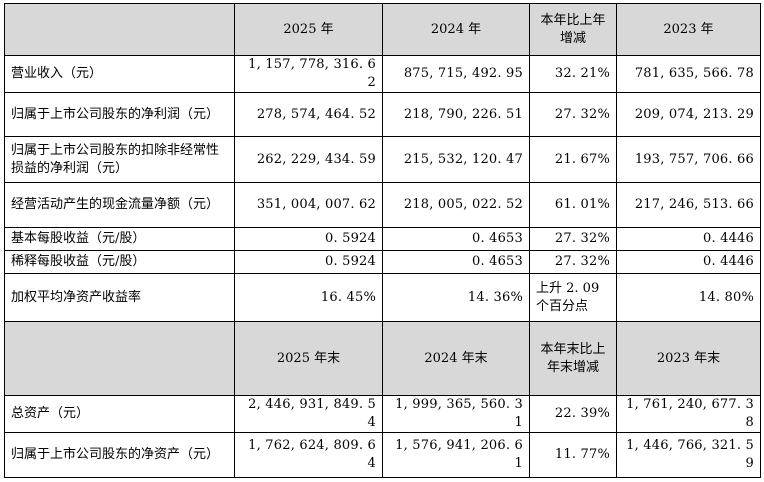  What do you see at coordinates (688, 358) in the screenshot?
I see `header-2023-end: 2023 年末` at bounding box center [688, 358].